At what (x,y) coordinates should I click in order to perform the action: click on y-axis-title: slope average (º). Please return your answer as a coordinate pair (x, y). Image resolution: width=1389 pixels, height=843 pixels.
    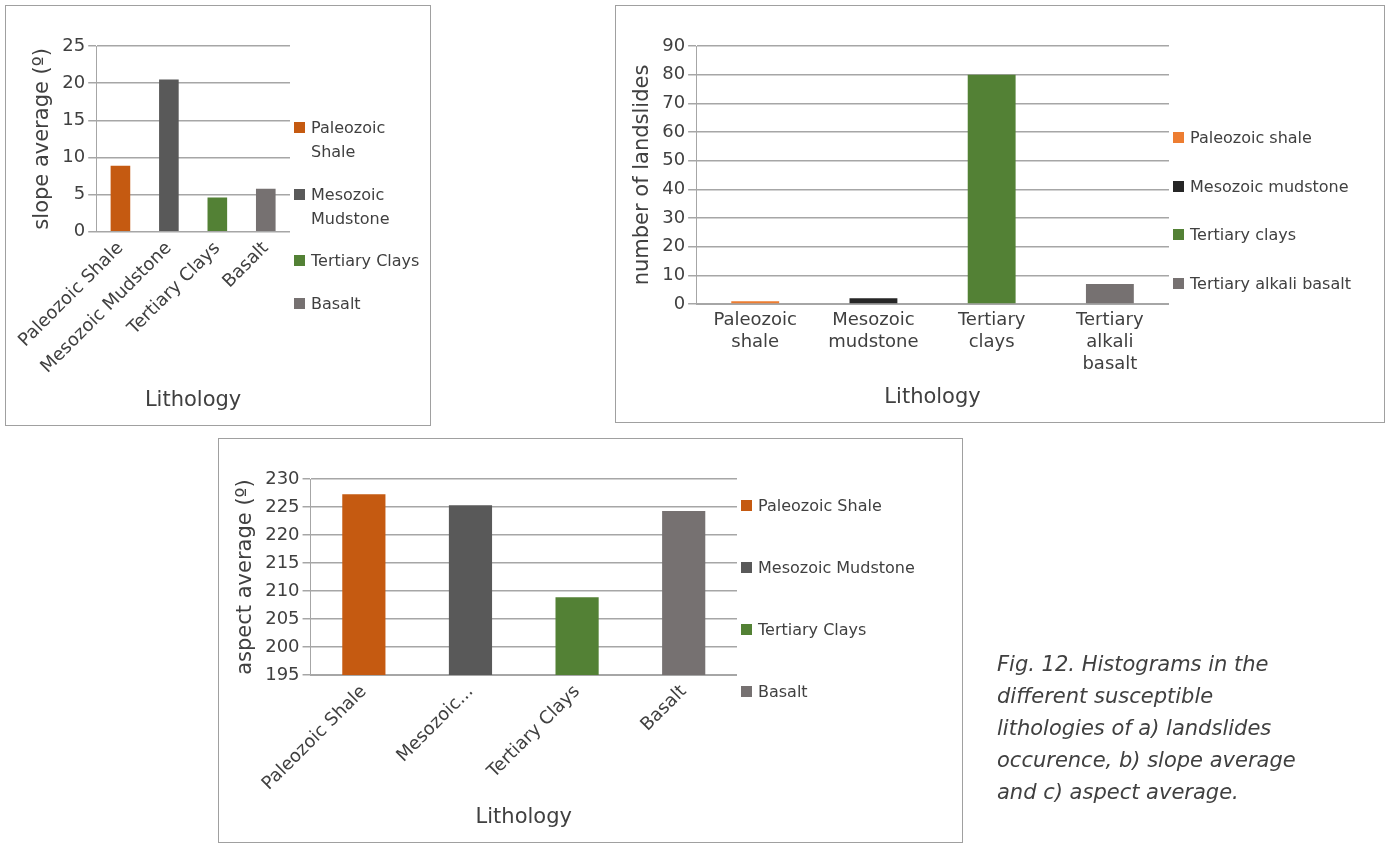
    Looking at the image, I should click on (41, 139).